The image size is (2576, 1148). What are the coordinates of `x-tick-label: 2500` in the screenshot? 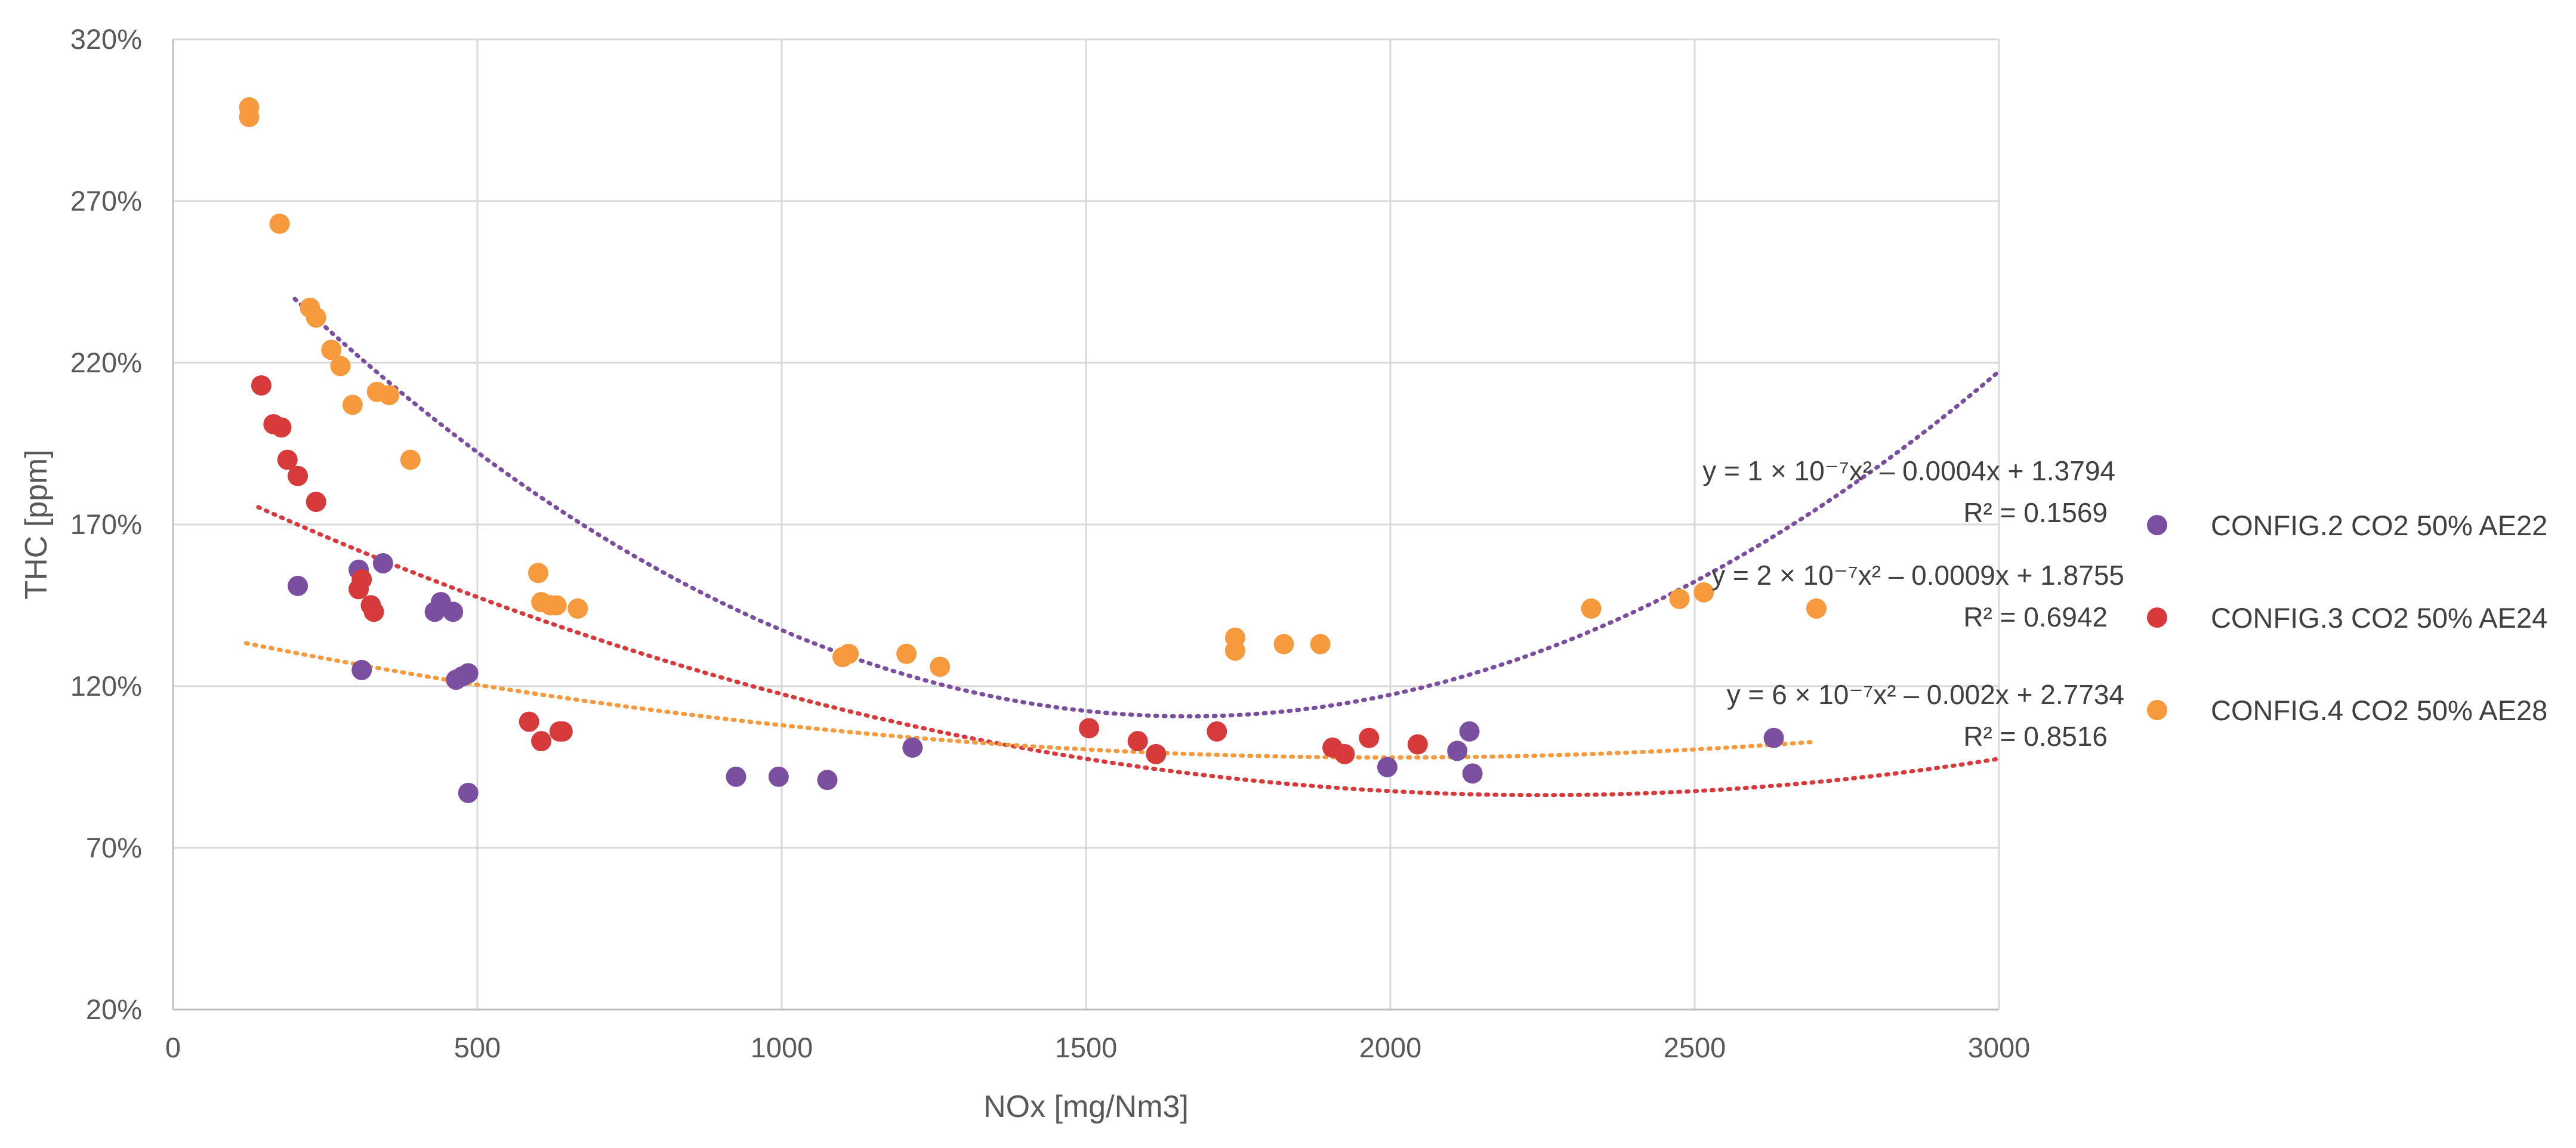 It's located at (1695, 1047).